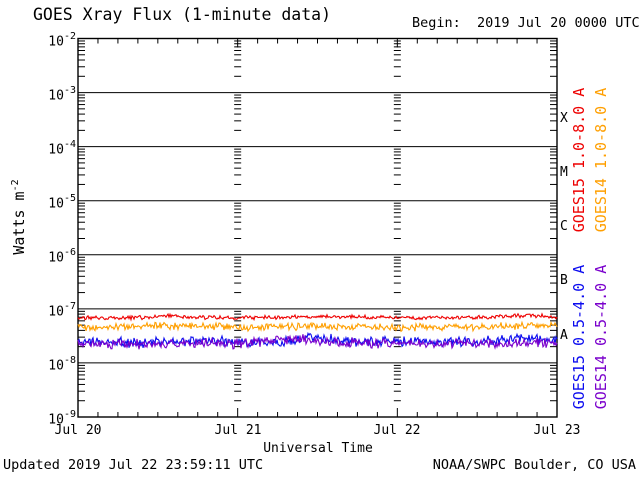 The width and height of the screenshot is (640, 480). What do you see at coordinates (564, 226) in the screenshot?
I see `flare-class-c: C` at bounding box center [564, 226].